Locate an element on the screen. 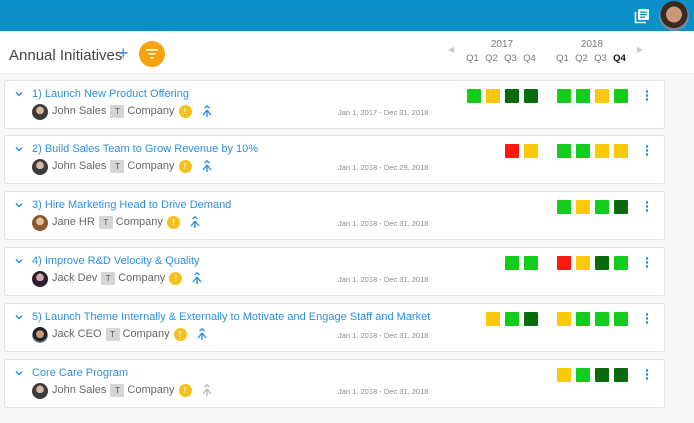  filter-button is located at coordinates (152, 54).